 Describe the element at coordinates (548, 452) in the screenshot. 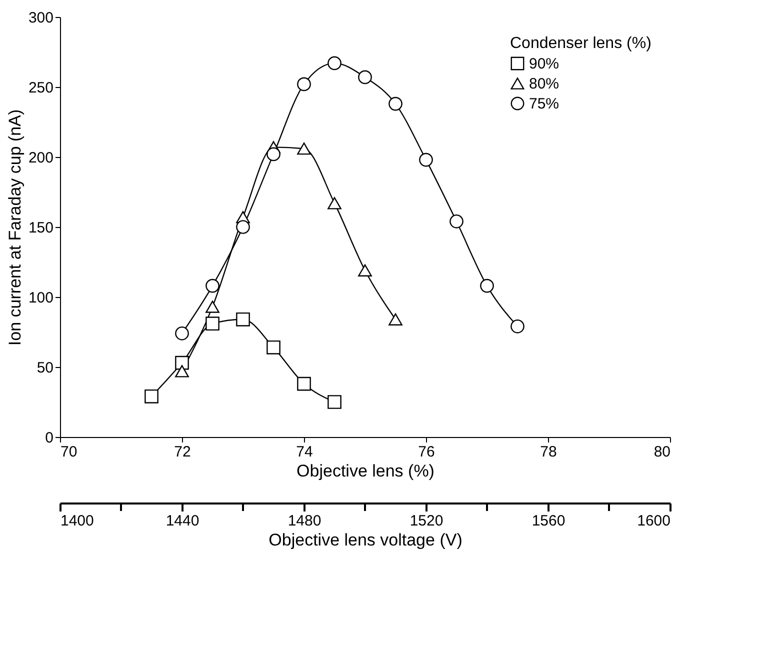

I see `x-tick-label: 78` at that location.